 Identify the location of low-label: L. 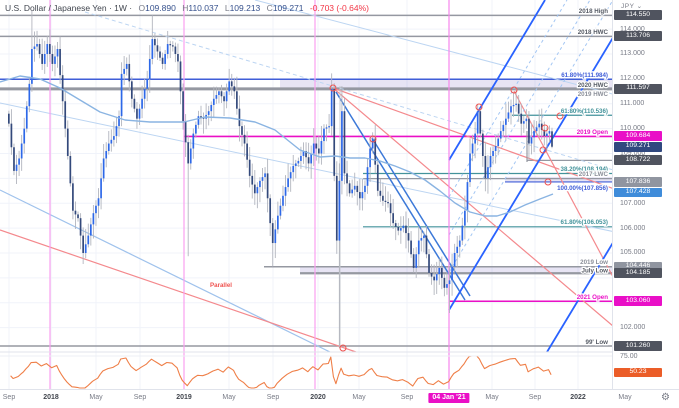
(227, 8).